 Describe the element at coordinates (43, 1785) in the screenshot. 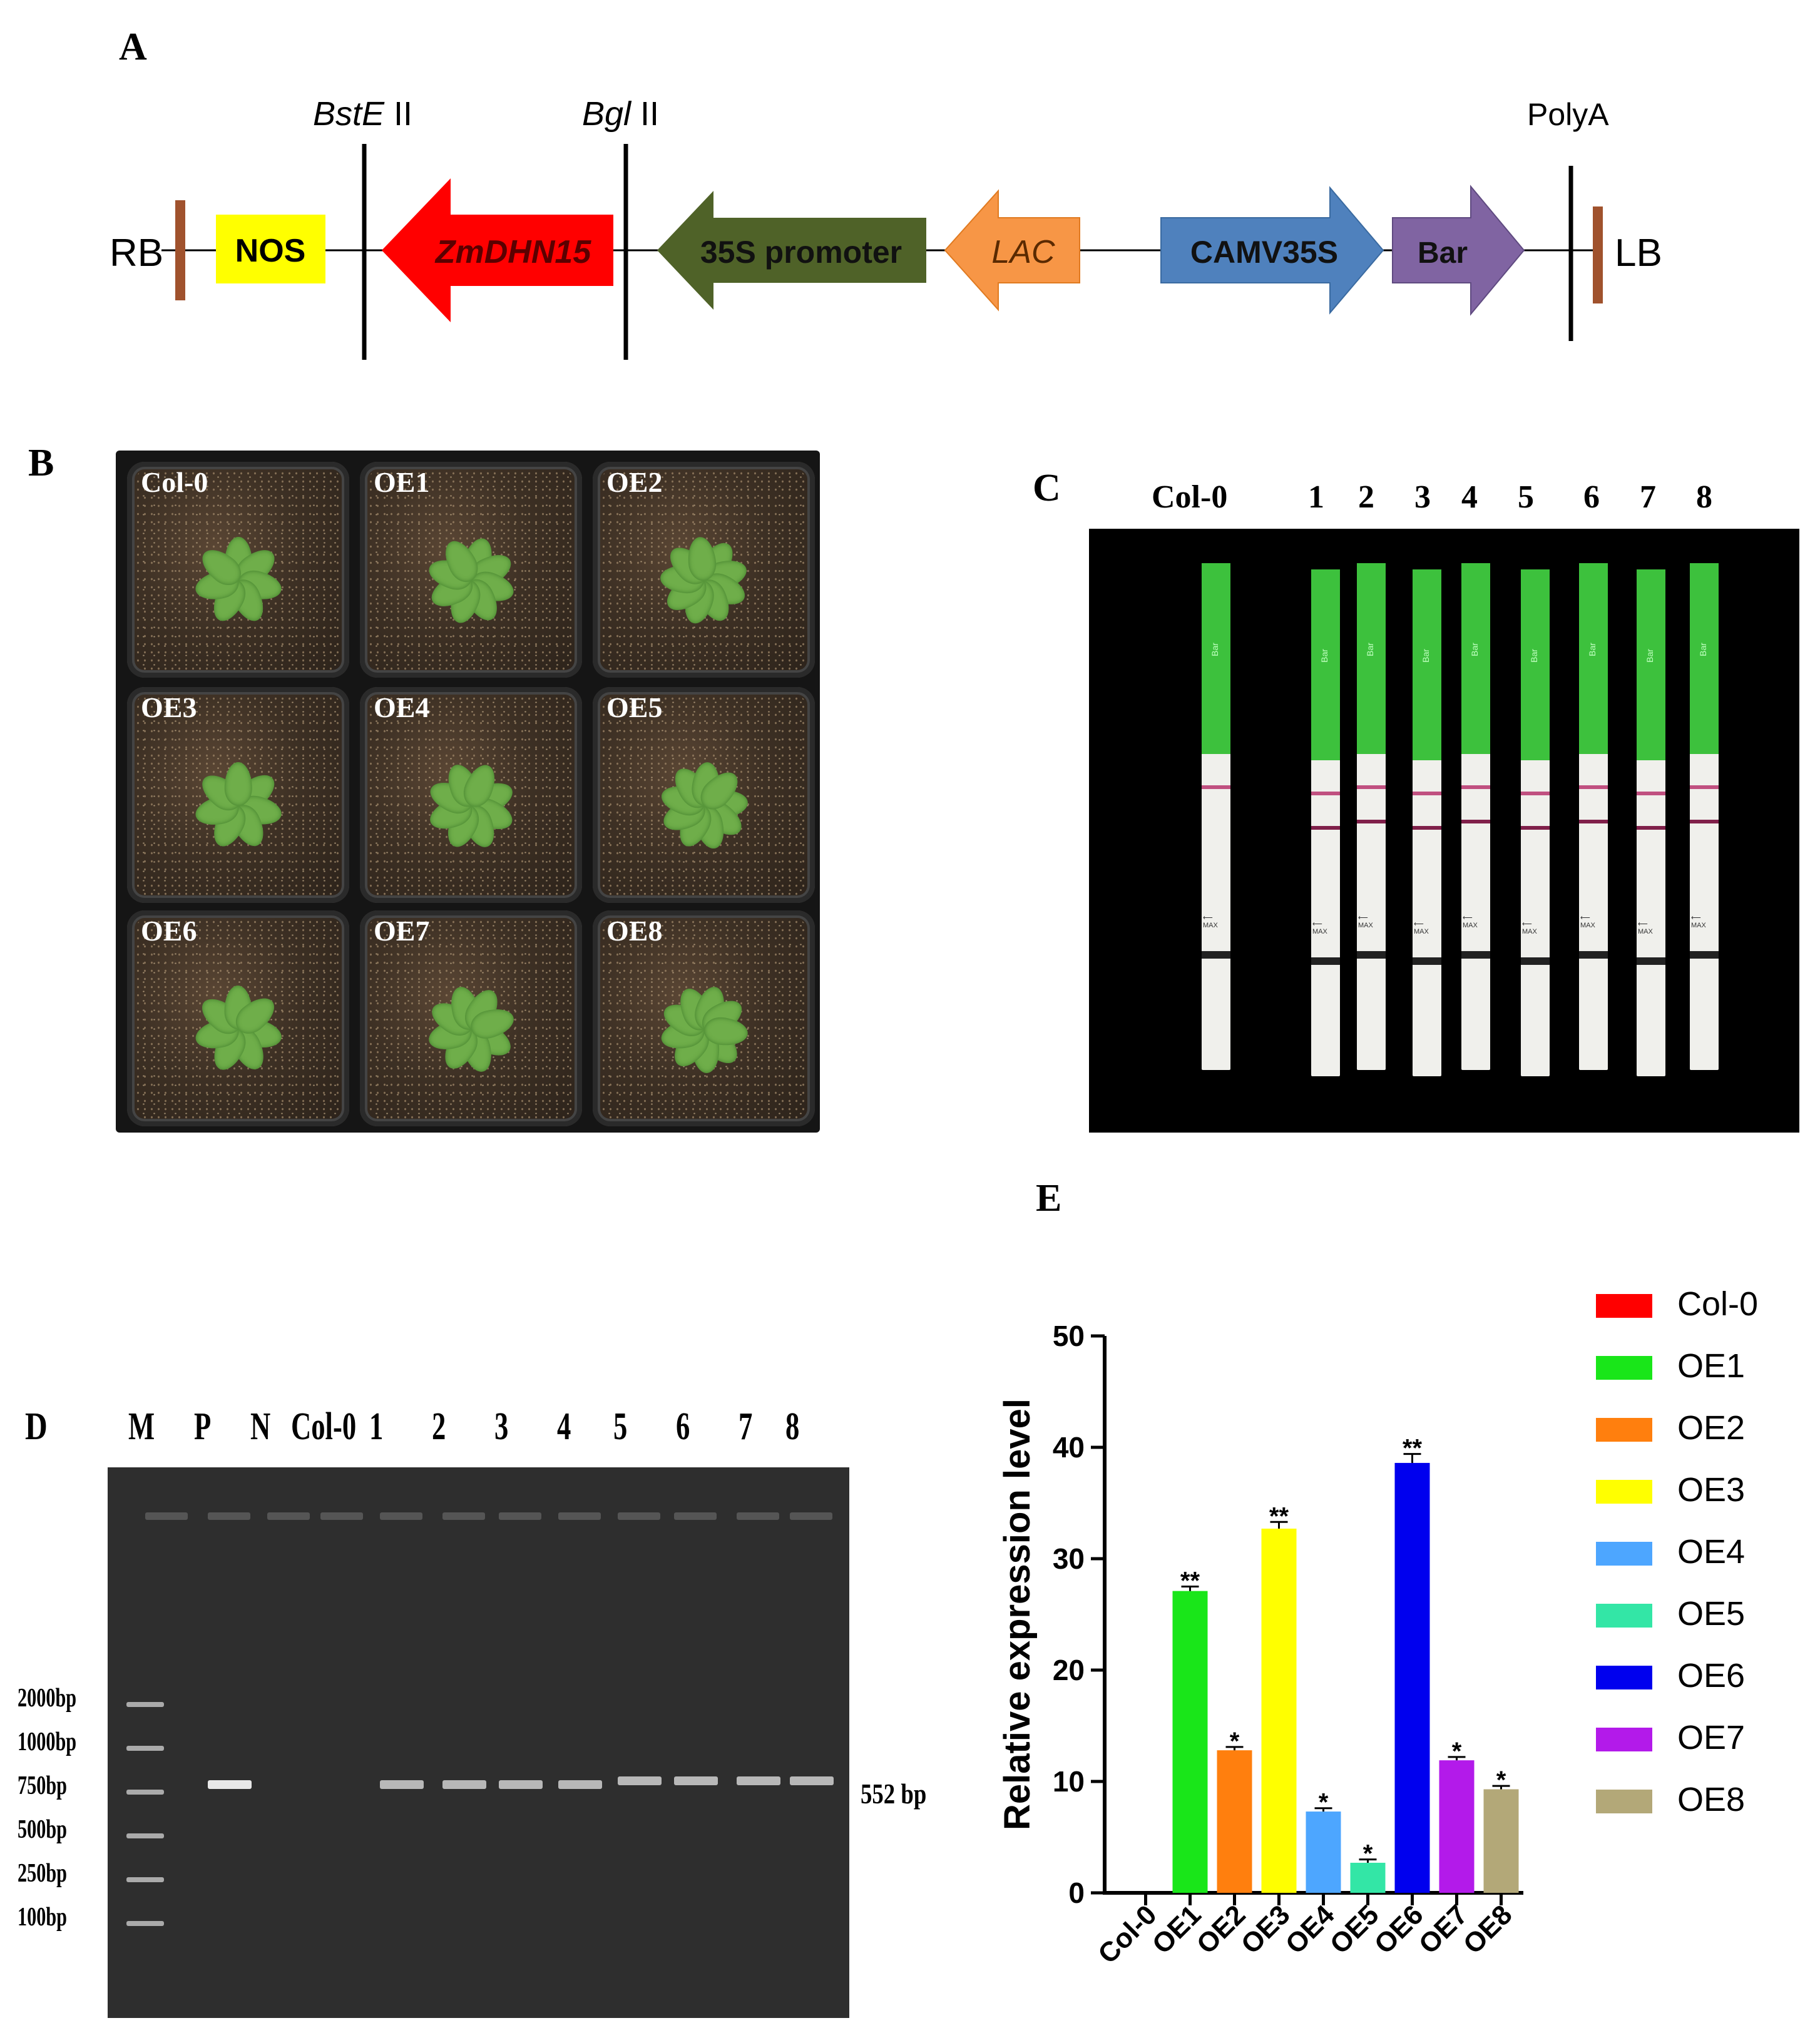

I see `ladder-size-label: 750bp` at that location.